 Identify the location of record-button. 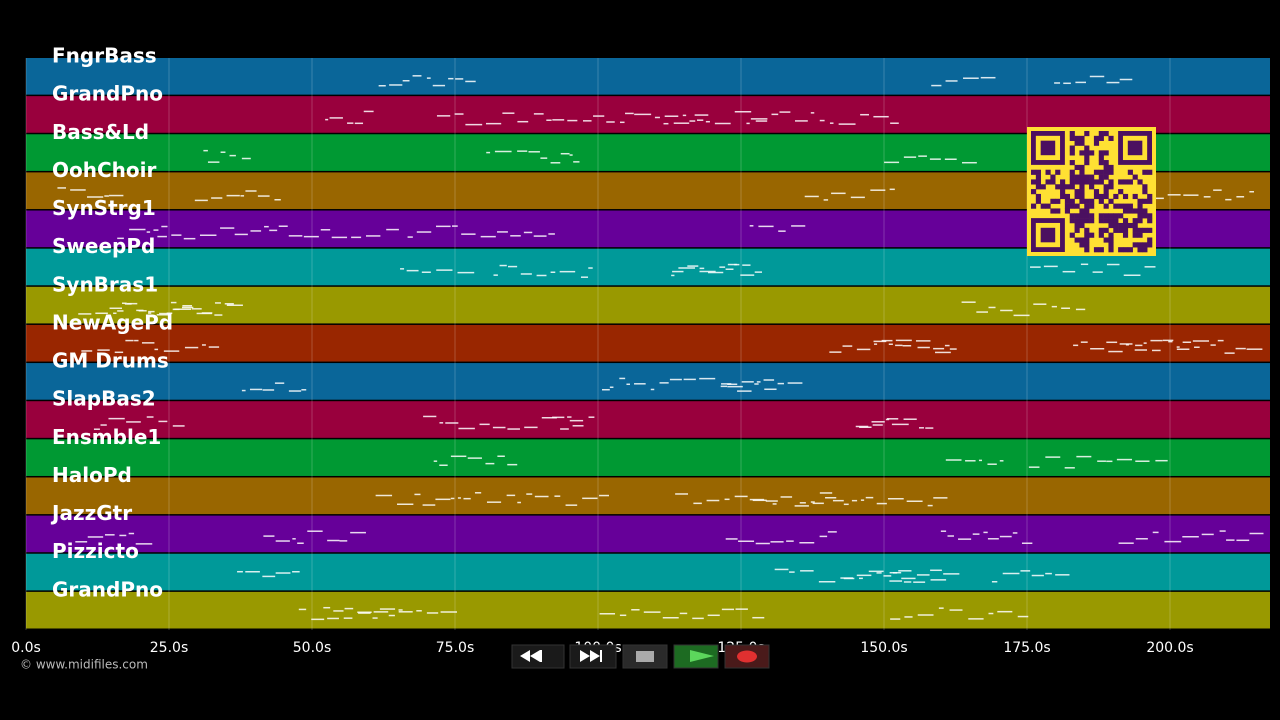
(747, 656).